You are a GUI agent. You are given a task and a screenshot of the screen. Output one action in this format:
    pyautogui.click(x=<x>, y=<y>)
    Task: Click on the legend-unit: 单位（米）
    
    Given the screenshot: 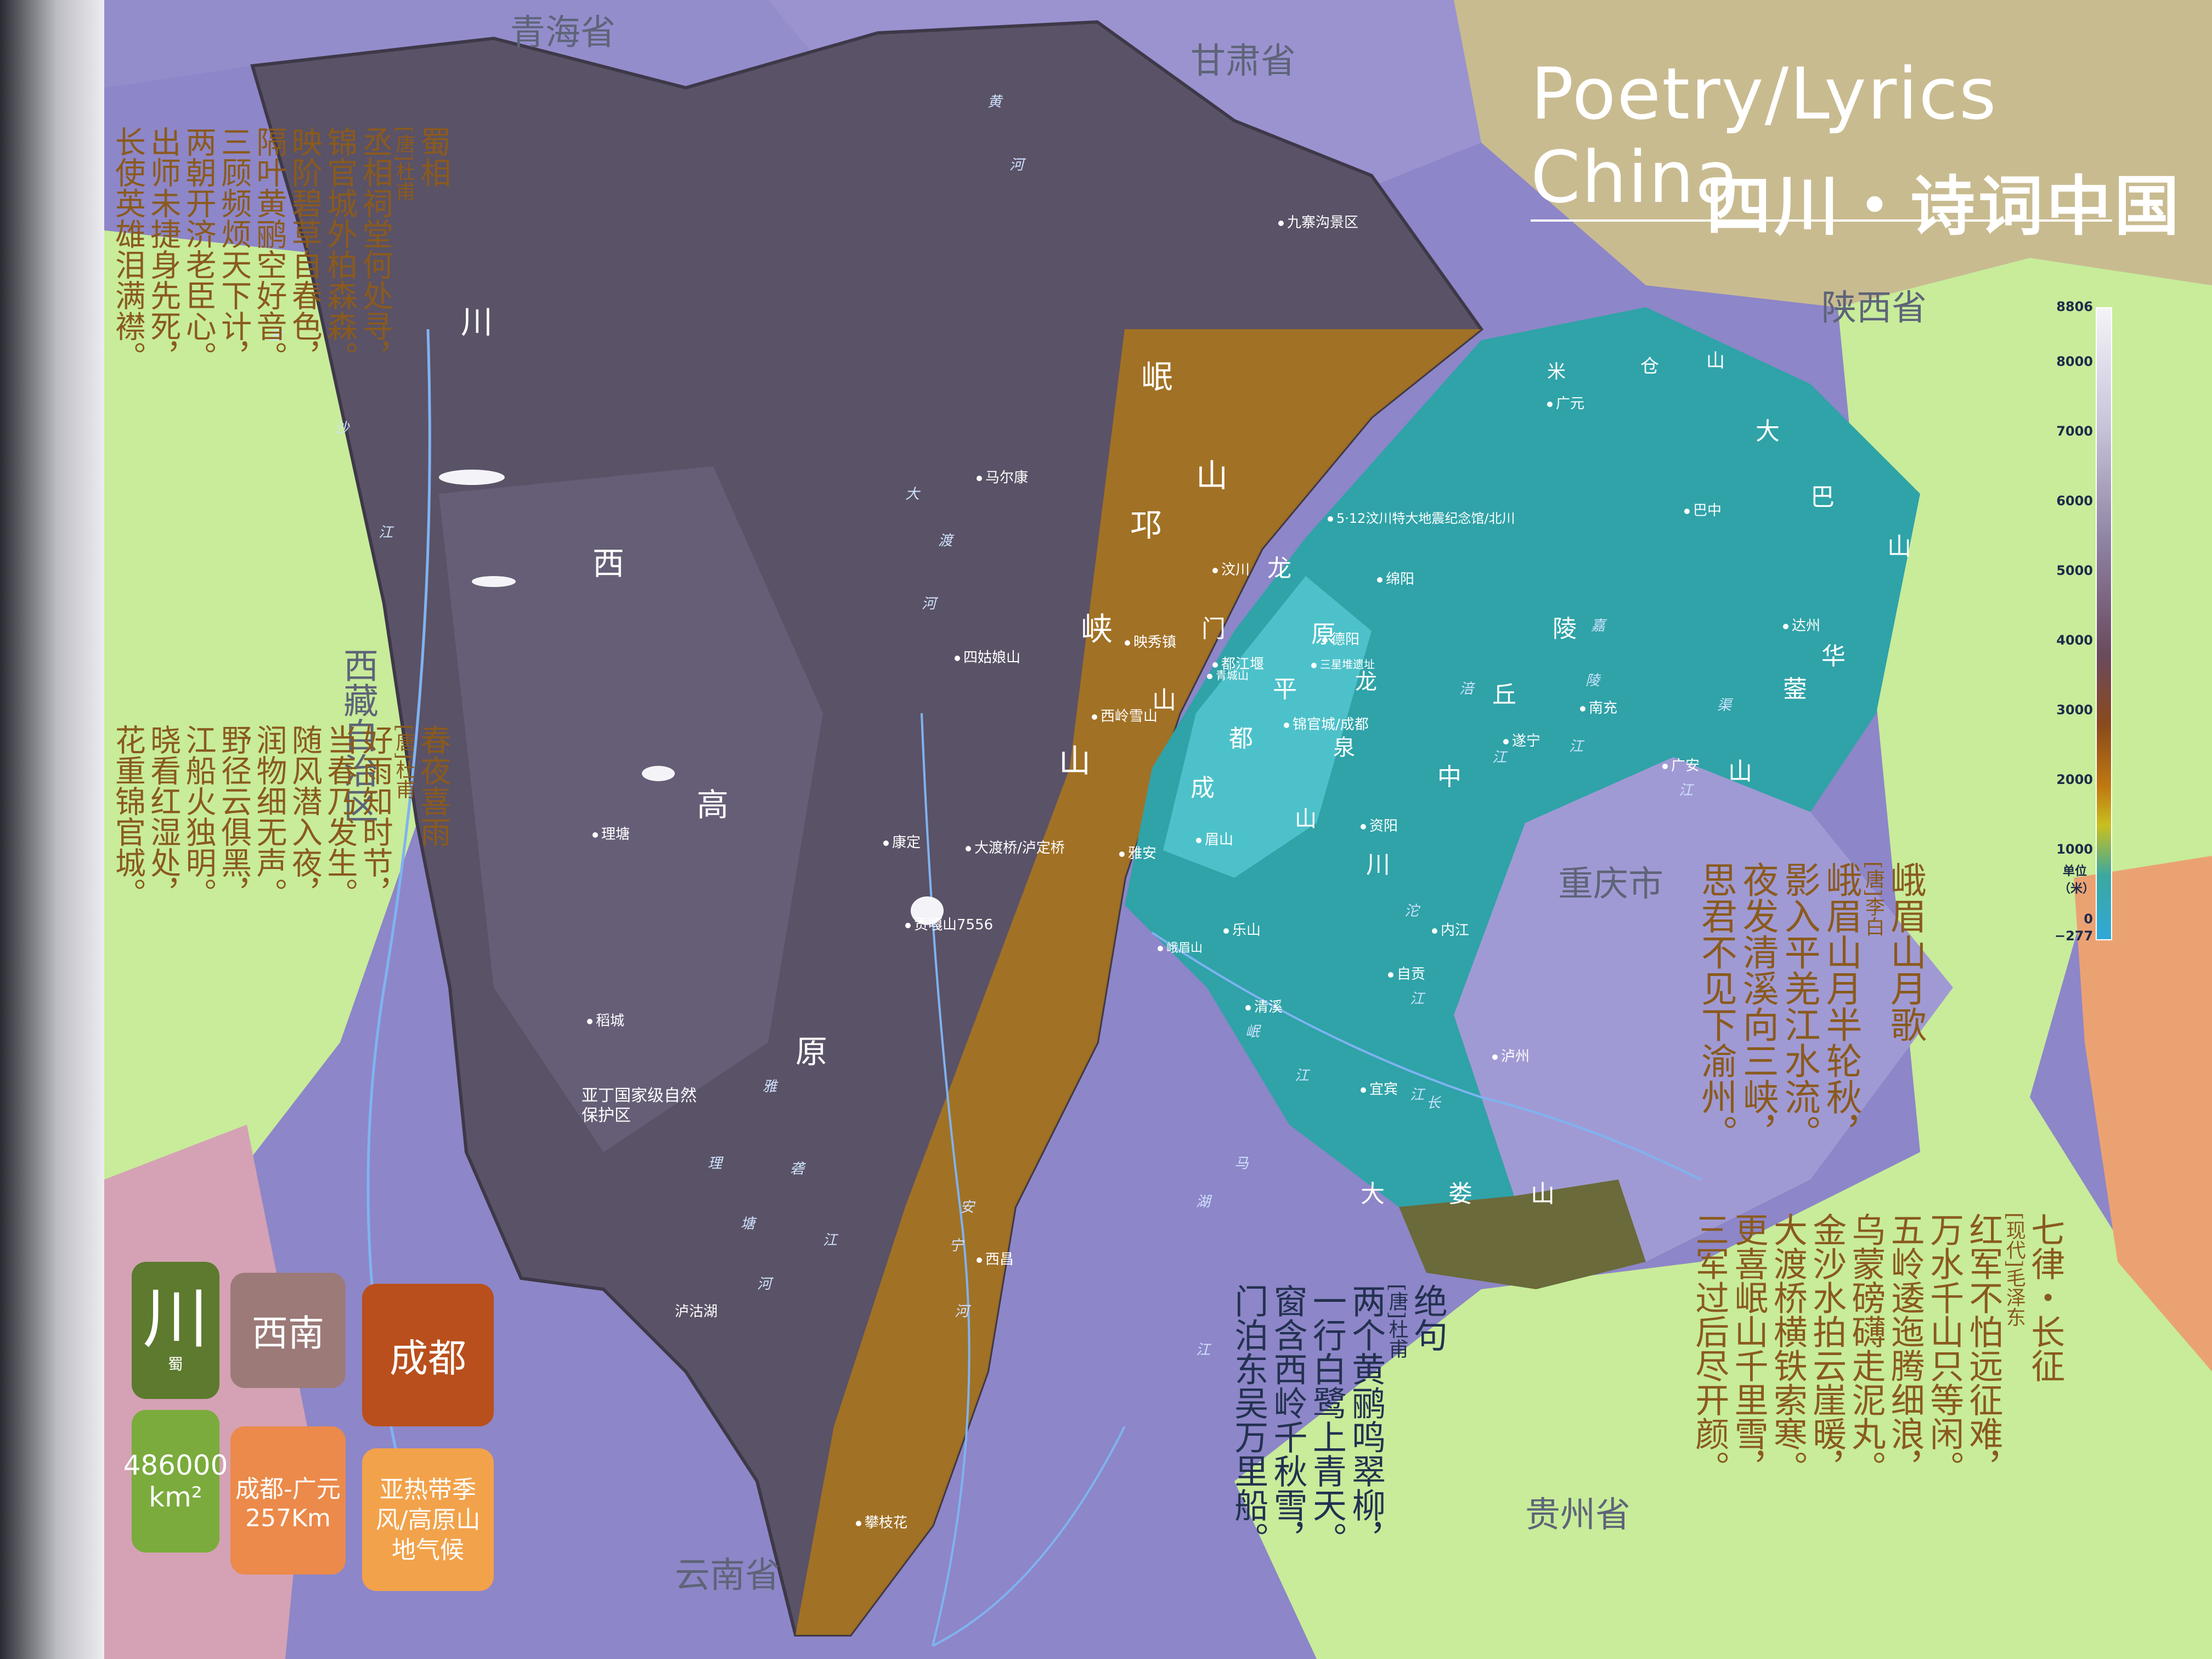 What is the action you would take?
    pyautogui.click(x=2076, y=880)
    